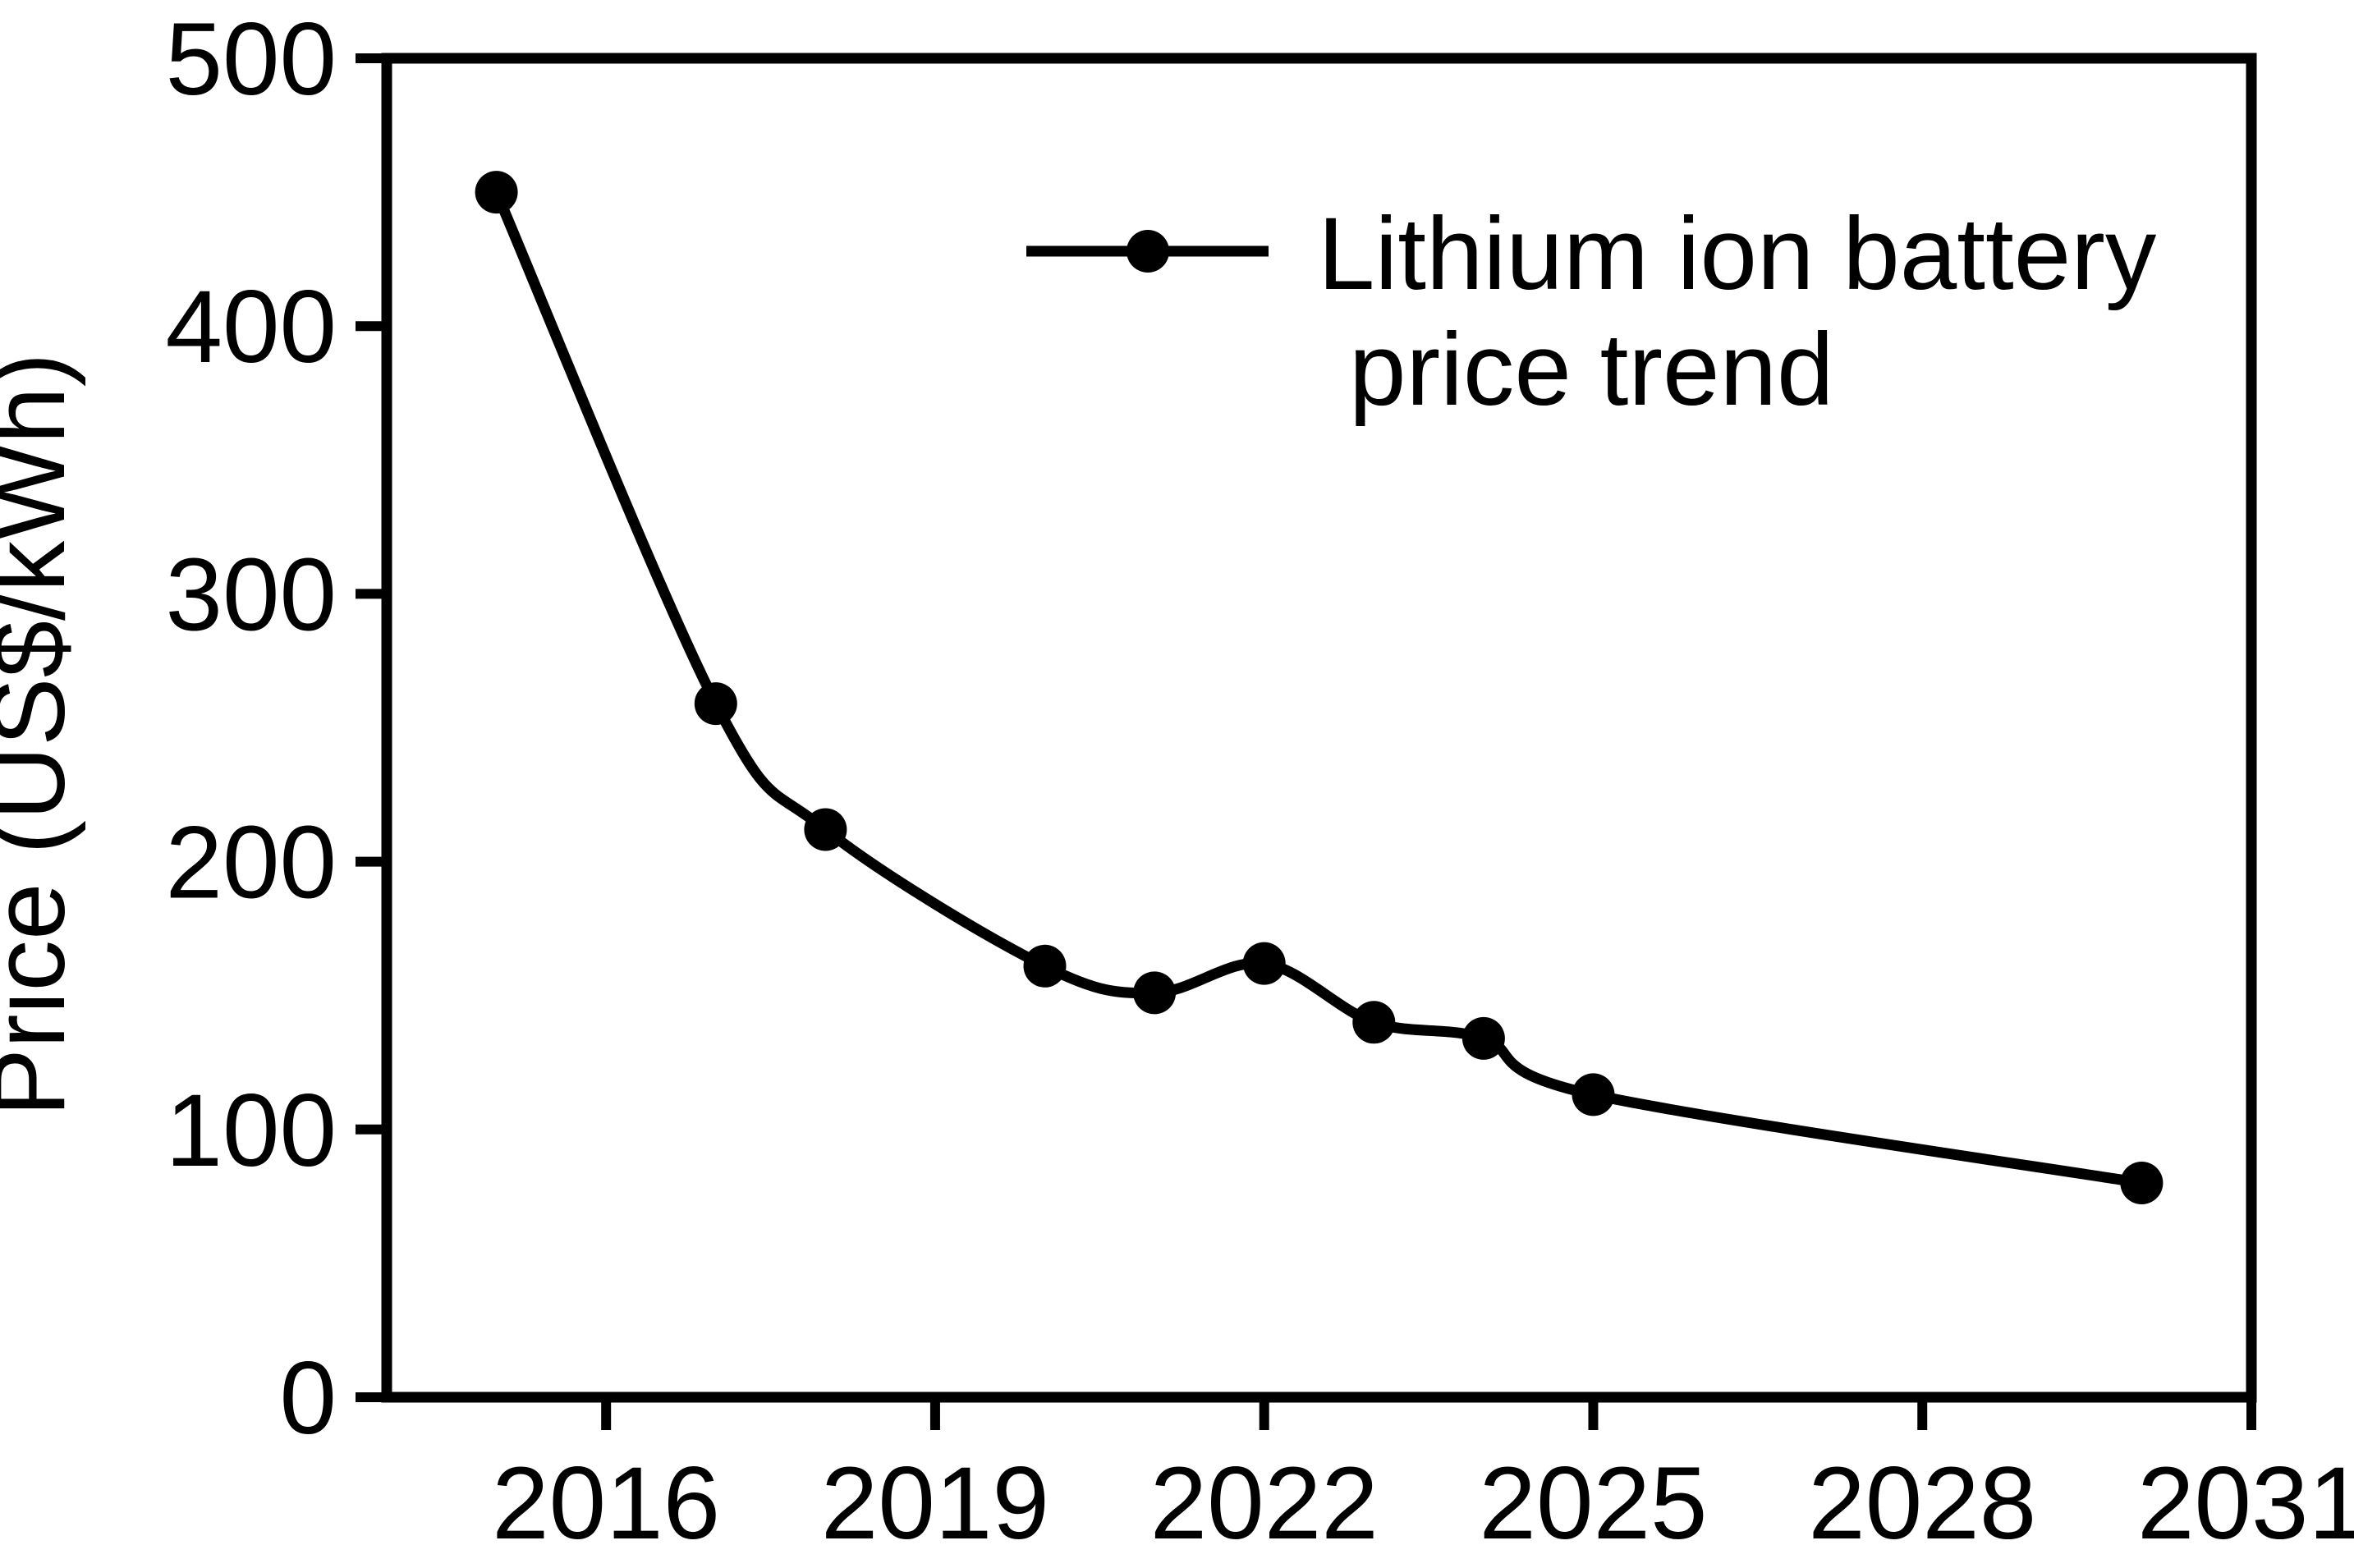  I want to click on x-tick-label: 2025, so click(1593, 1504).